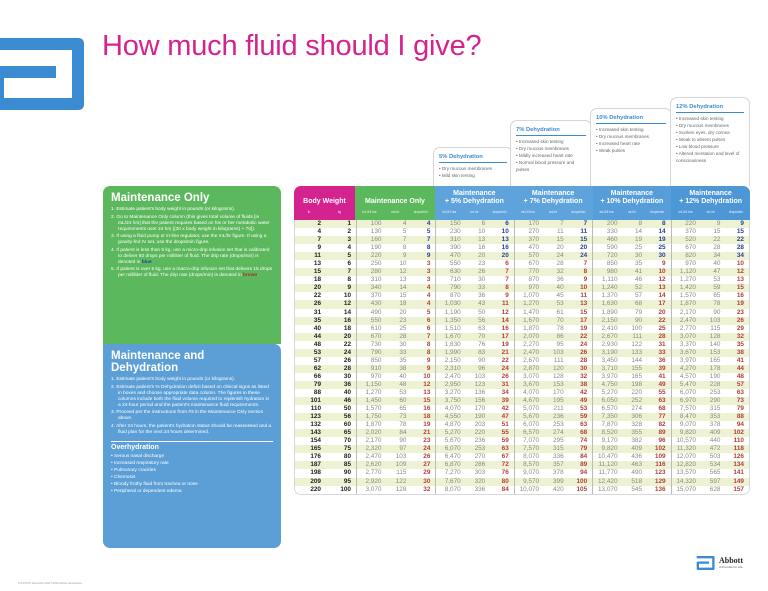 The height and width of the screenshot is (591, 768). What do you see at coordinates (531, 409) in the screenshot?
I see `ml-24h: 5,070` at bounding box center [531, 409].